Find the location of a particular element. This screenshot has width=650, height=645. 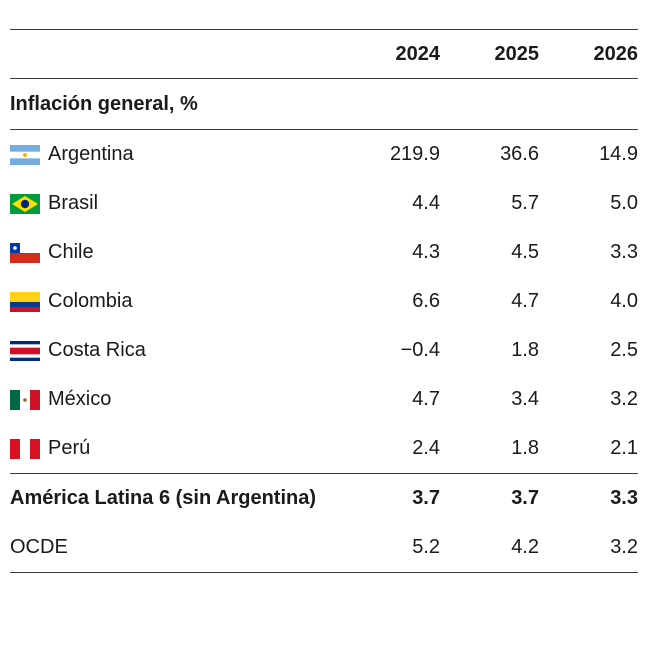

costa-rica-flag-icon is located at coordinates (25, 350).